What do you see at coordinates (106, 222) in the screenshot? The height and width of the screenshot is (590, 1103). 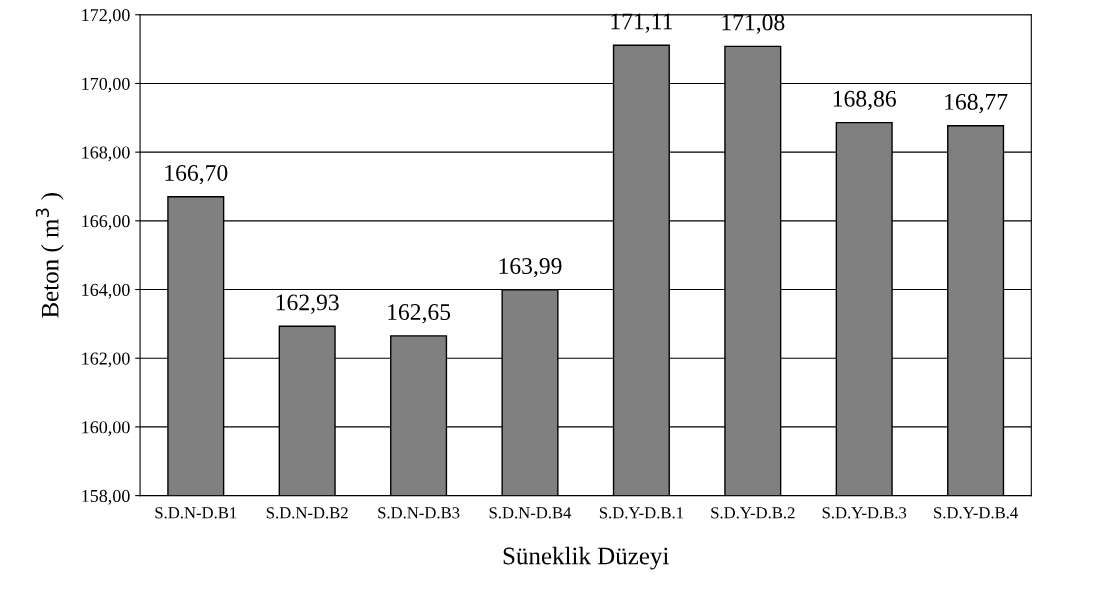 I see `y-tick-label: 166,00` at bounding box center [106, 222].